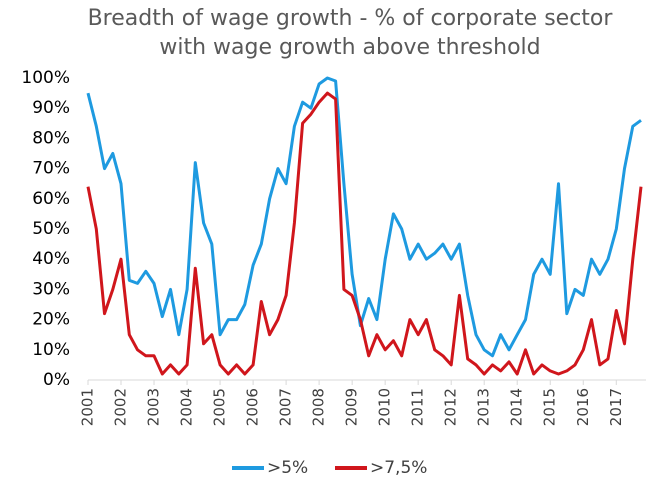 This screenshot has width=658, height=483. Describe the element at coordinates (51, 229) in the screenshot. I see `y-tick-label: 50%` at that location.